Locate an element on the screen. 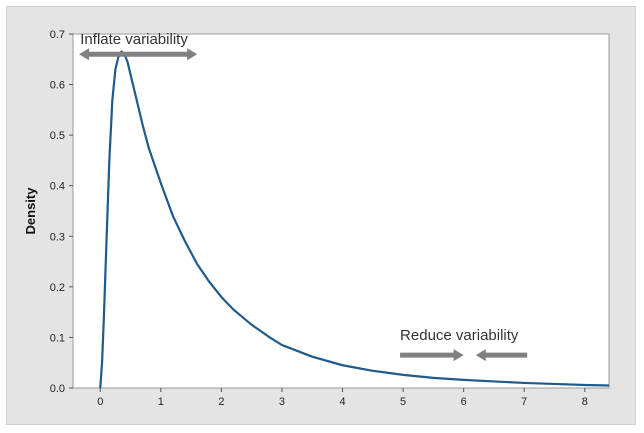 This screenshot has height=433, width=644. y-axis-title: Density is located at coordinates (30, 211).